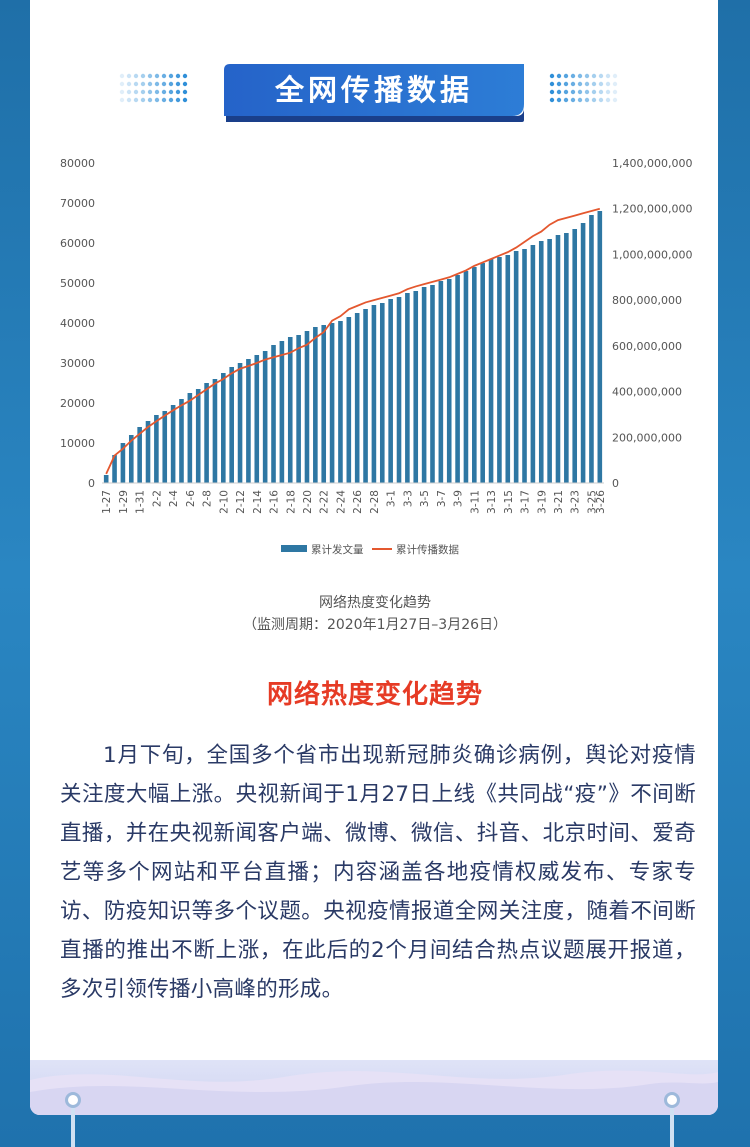 The image size is (750, 1147). What do you see at coordinates (442, 498) in the screenshot?
I see `x-tick-label: 3-7` at bounding box center [442, 498].